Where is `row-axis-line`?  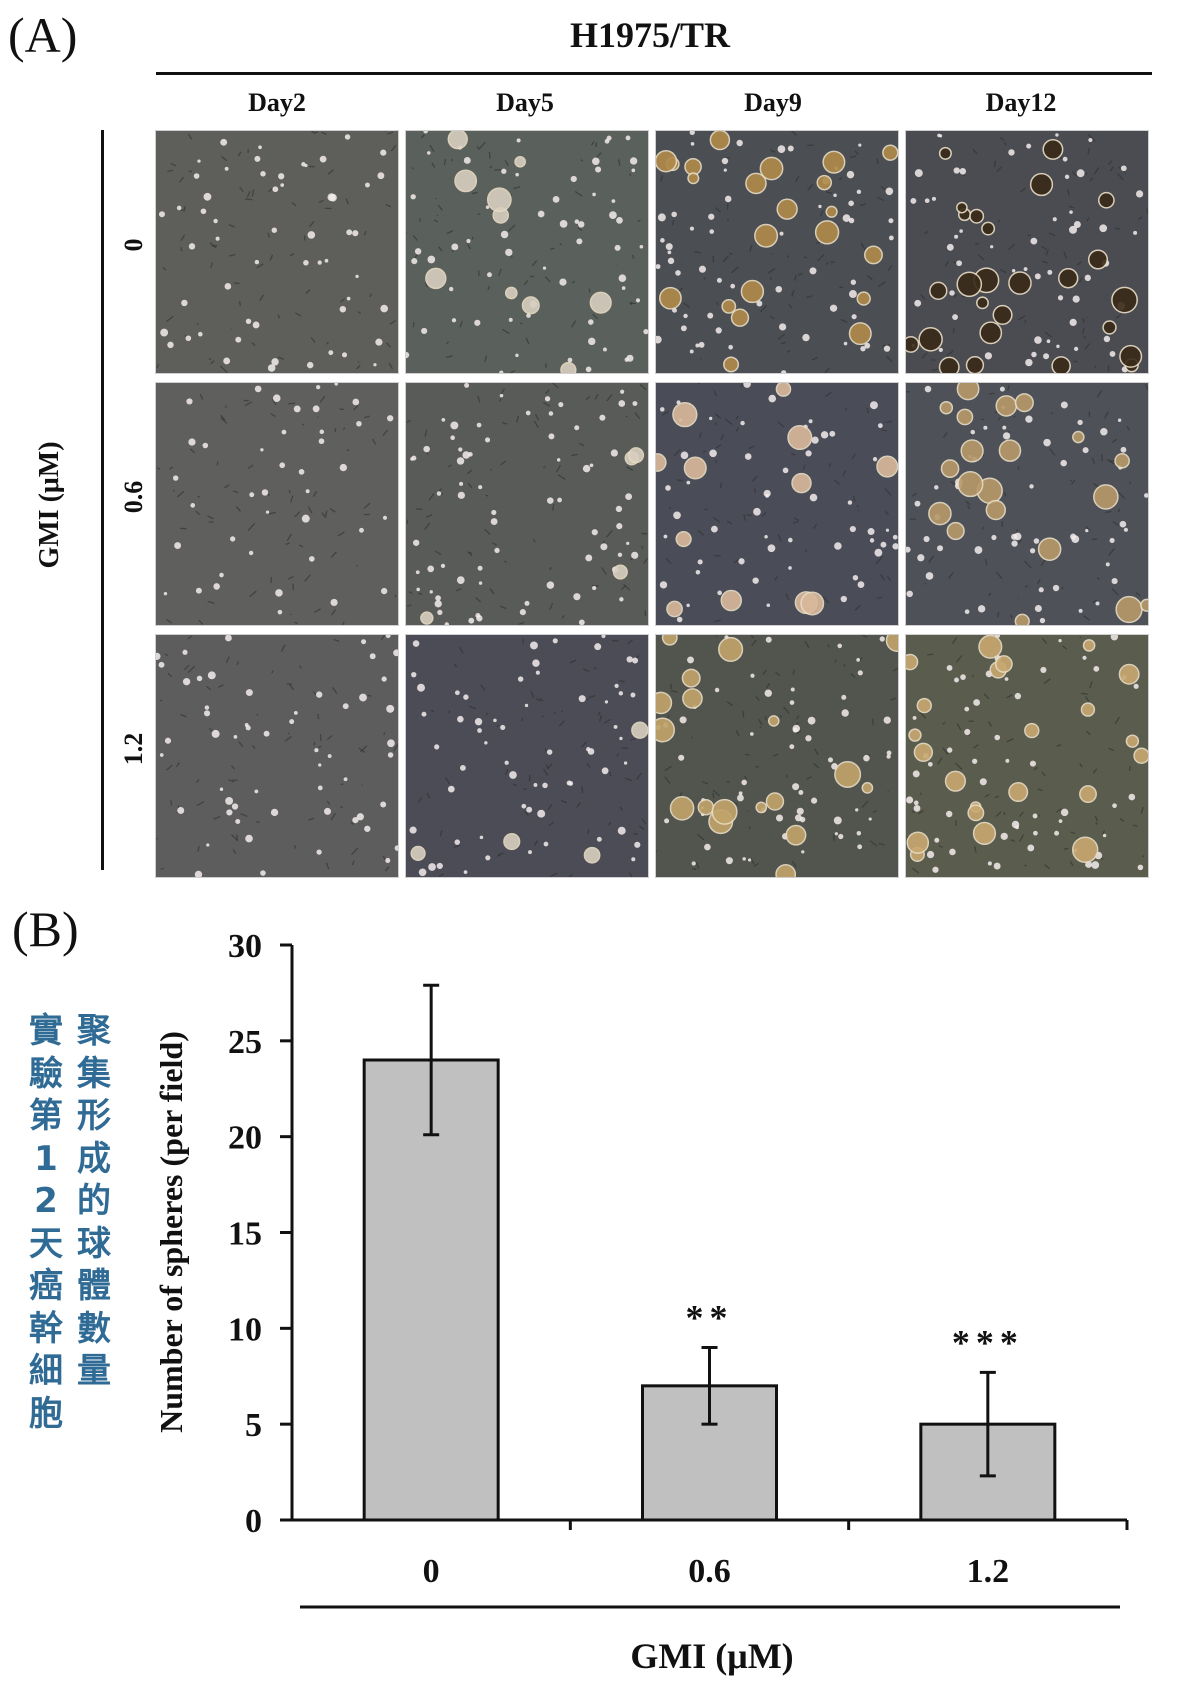
row-axis-line is located at coordinates (102, 500).